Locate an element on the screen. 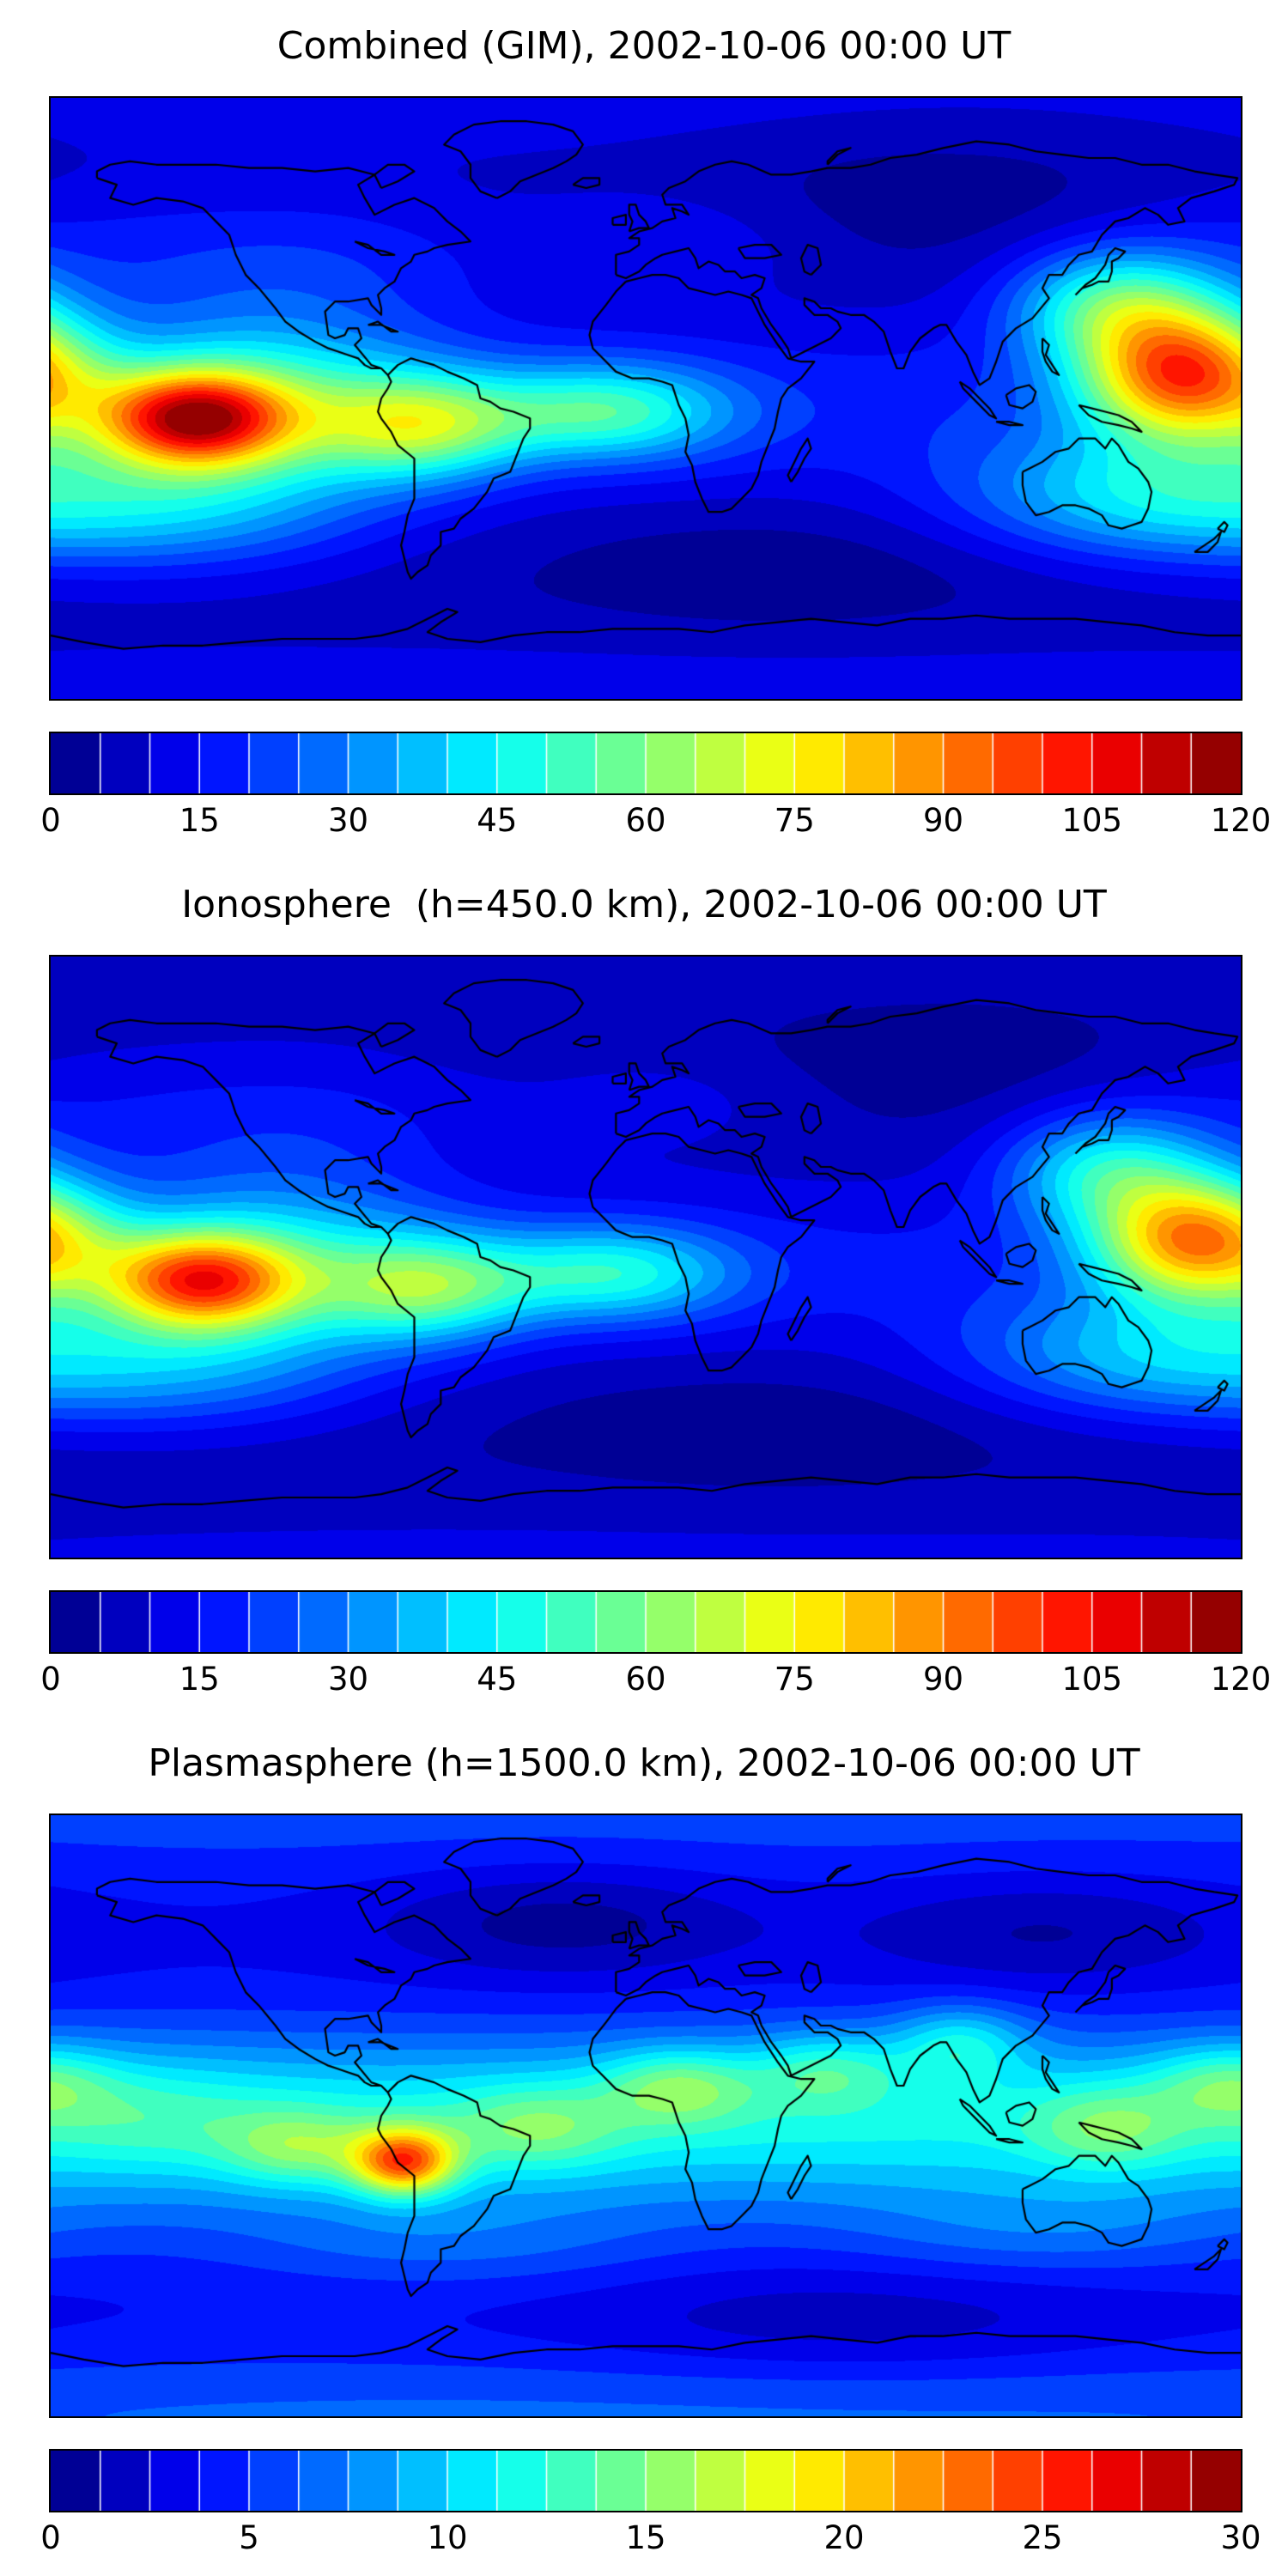 The width and height of the screenshot is (1288, 2576). colorbar-tick-labels-plasmasphere: 0 5 10 15 20 25 30 is located at coordinates (651, 2540).